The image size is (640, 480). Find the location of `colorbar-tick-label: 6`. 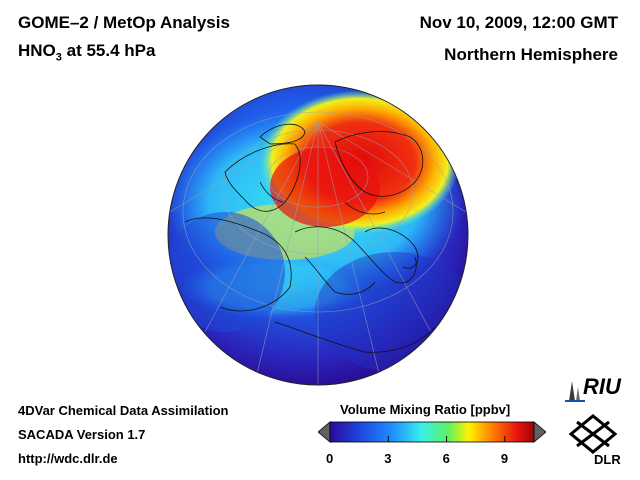

colorbar-tick-label: 6 is located at coordinates (446, 458).